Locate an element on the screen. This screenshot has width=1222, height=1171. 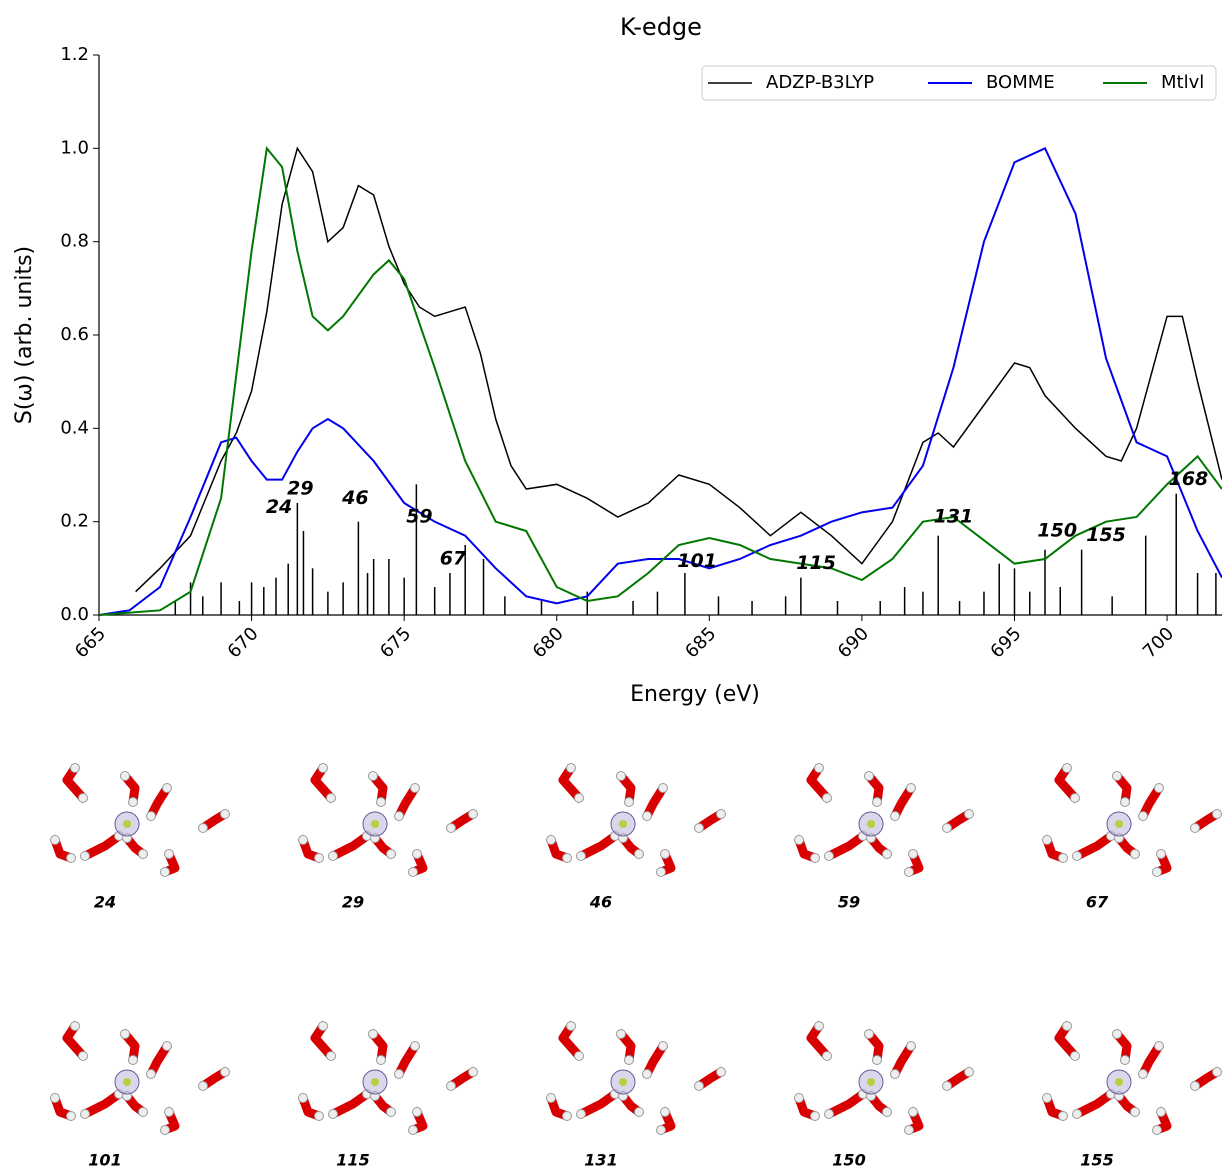
annotation: 46 is located at coordinates (354, 498).